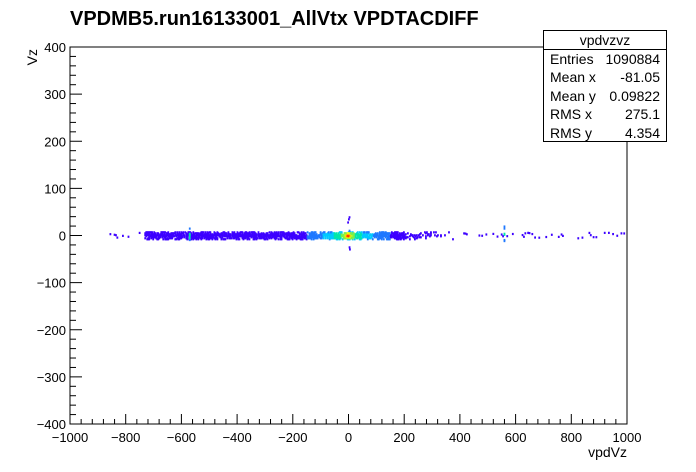  What do you see at coordinates (572, 59) in the screenshot?
I see `stat-label: Entries` at bounding box center [572, 59].